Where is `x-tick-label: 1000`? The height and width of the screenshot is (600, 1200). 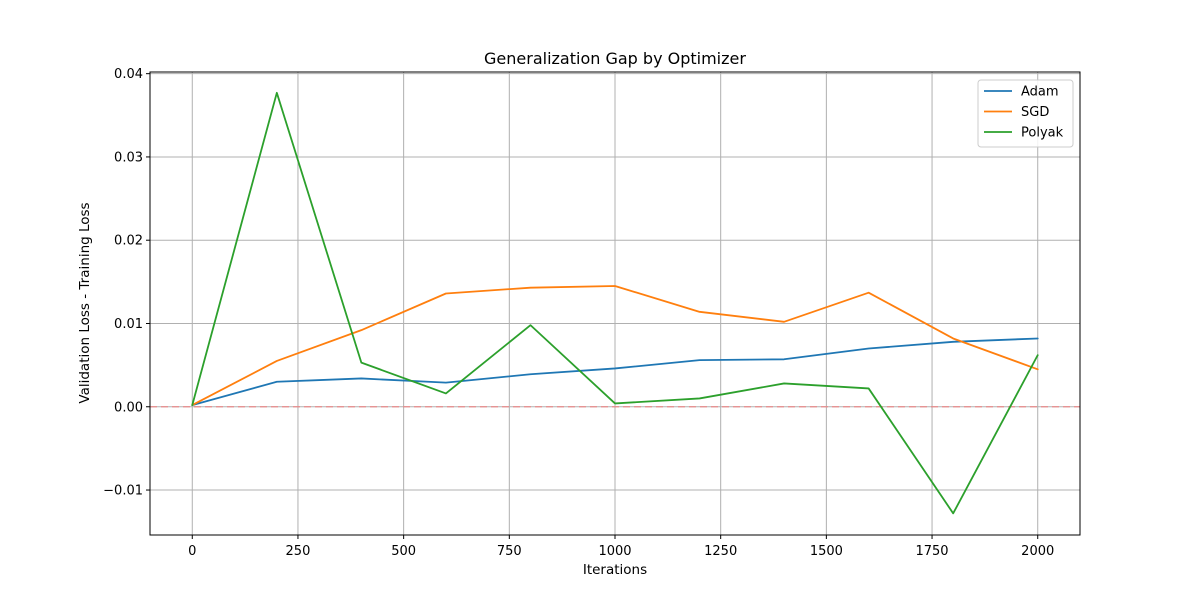
x-tick-label: 1000 is located at coordinates (614, 551).